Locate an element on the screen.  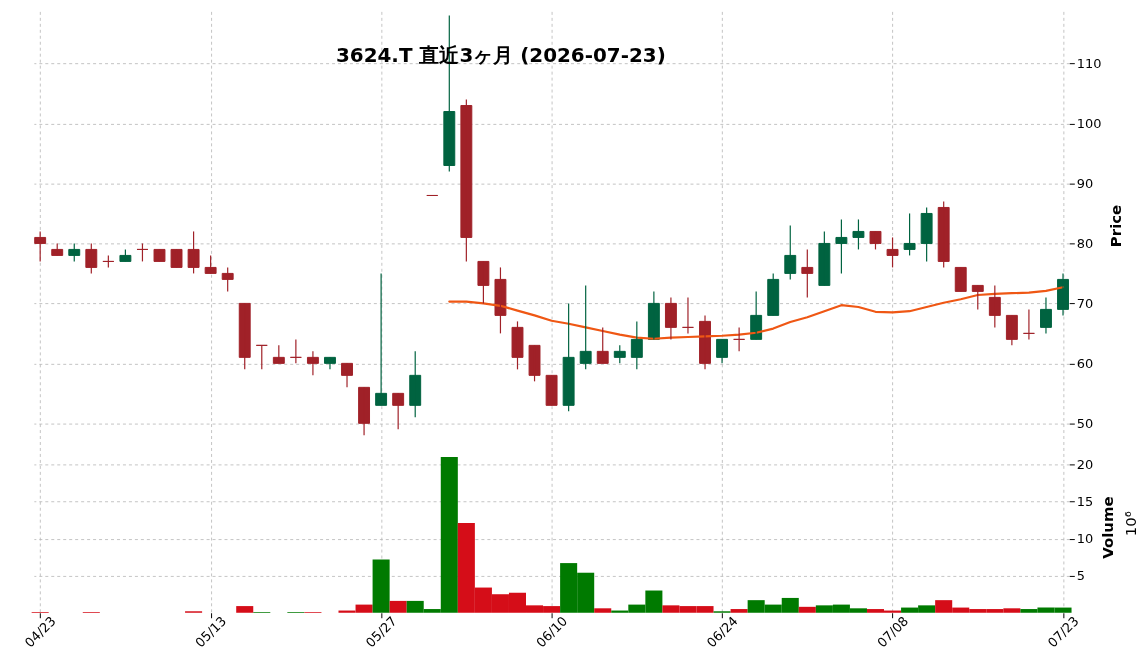
y-tick-label: 60 is located at coordinates (1085, 363).